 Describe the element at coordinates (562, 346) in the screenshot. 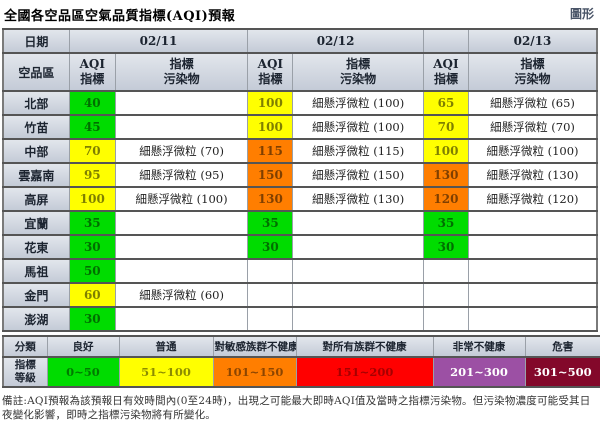

I see `legend-category-cell: 危害` at that location.